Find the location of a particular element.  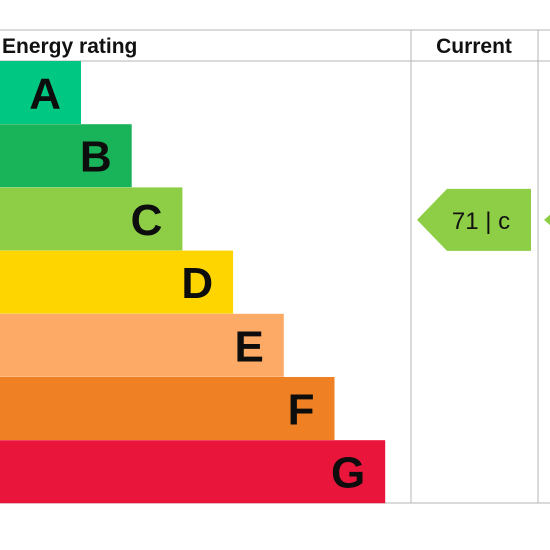

current-rating-value: 71 | c is located at coordinates (481, 221).